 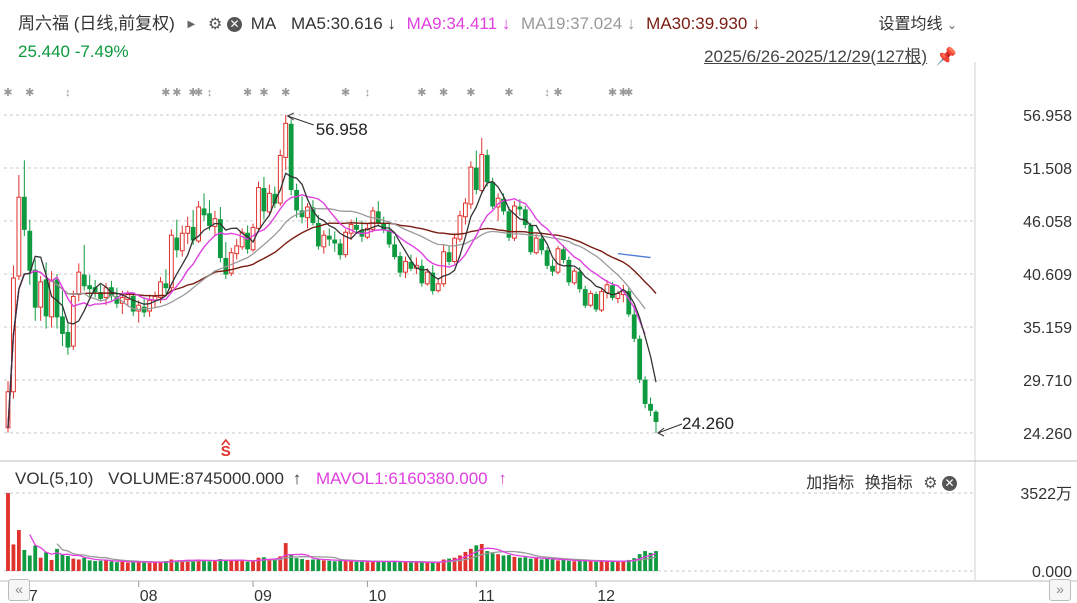 What do you see at coordinates (452, 23) in the screenshot?
I see `ma9-value: MA9:34.411` at bounding box center [452, 23].